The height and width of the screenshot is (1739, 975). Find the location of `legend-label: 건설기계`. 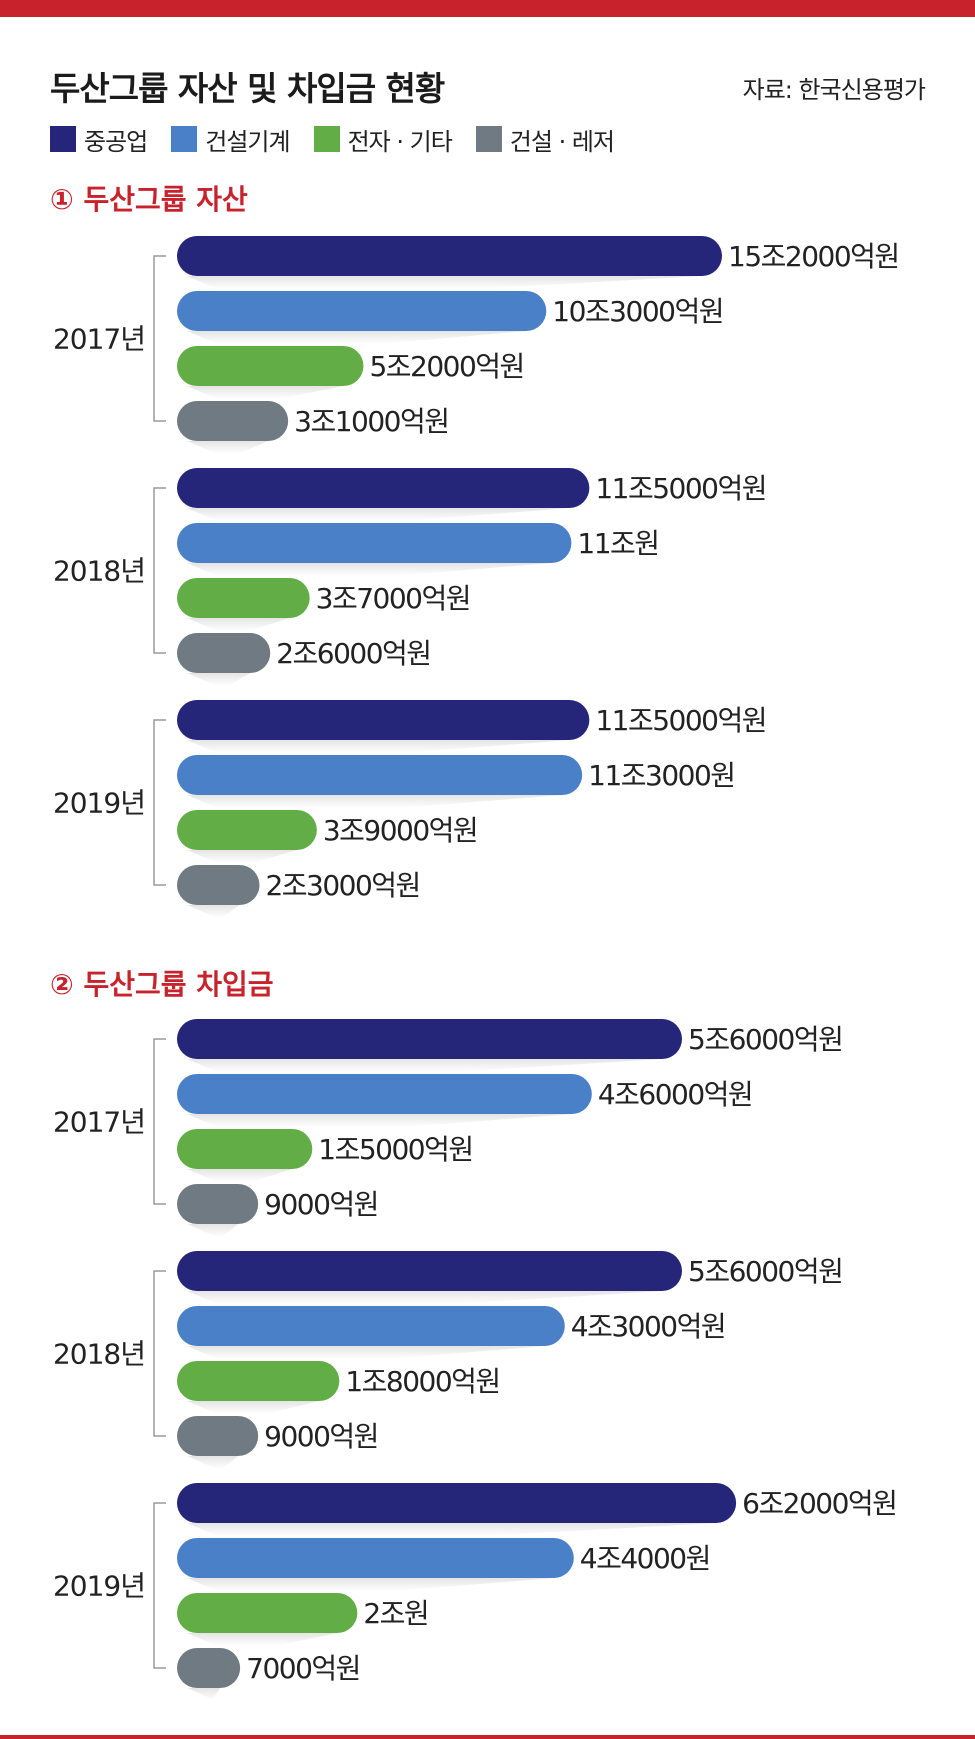

legend-label: 건설기계 is located at coordinates (247, 141).